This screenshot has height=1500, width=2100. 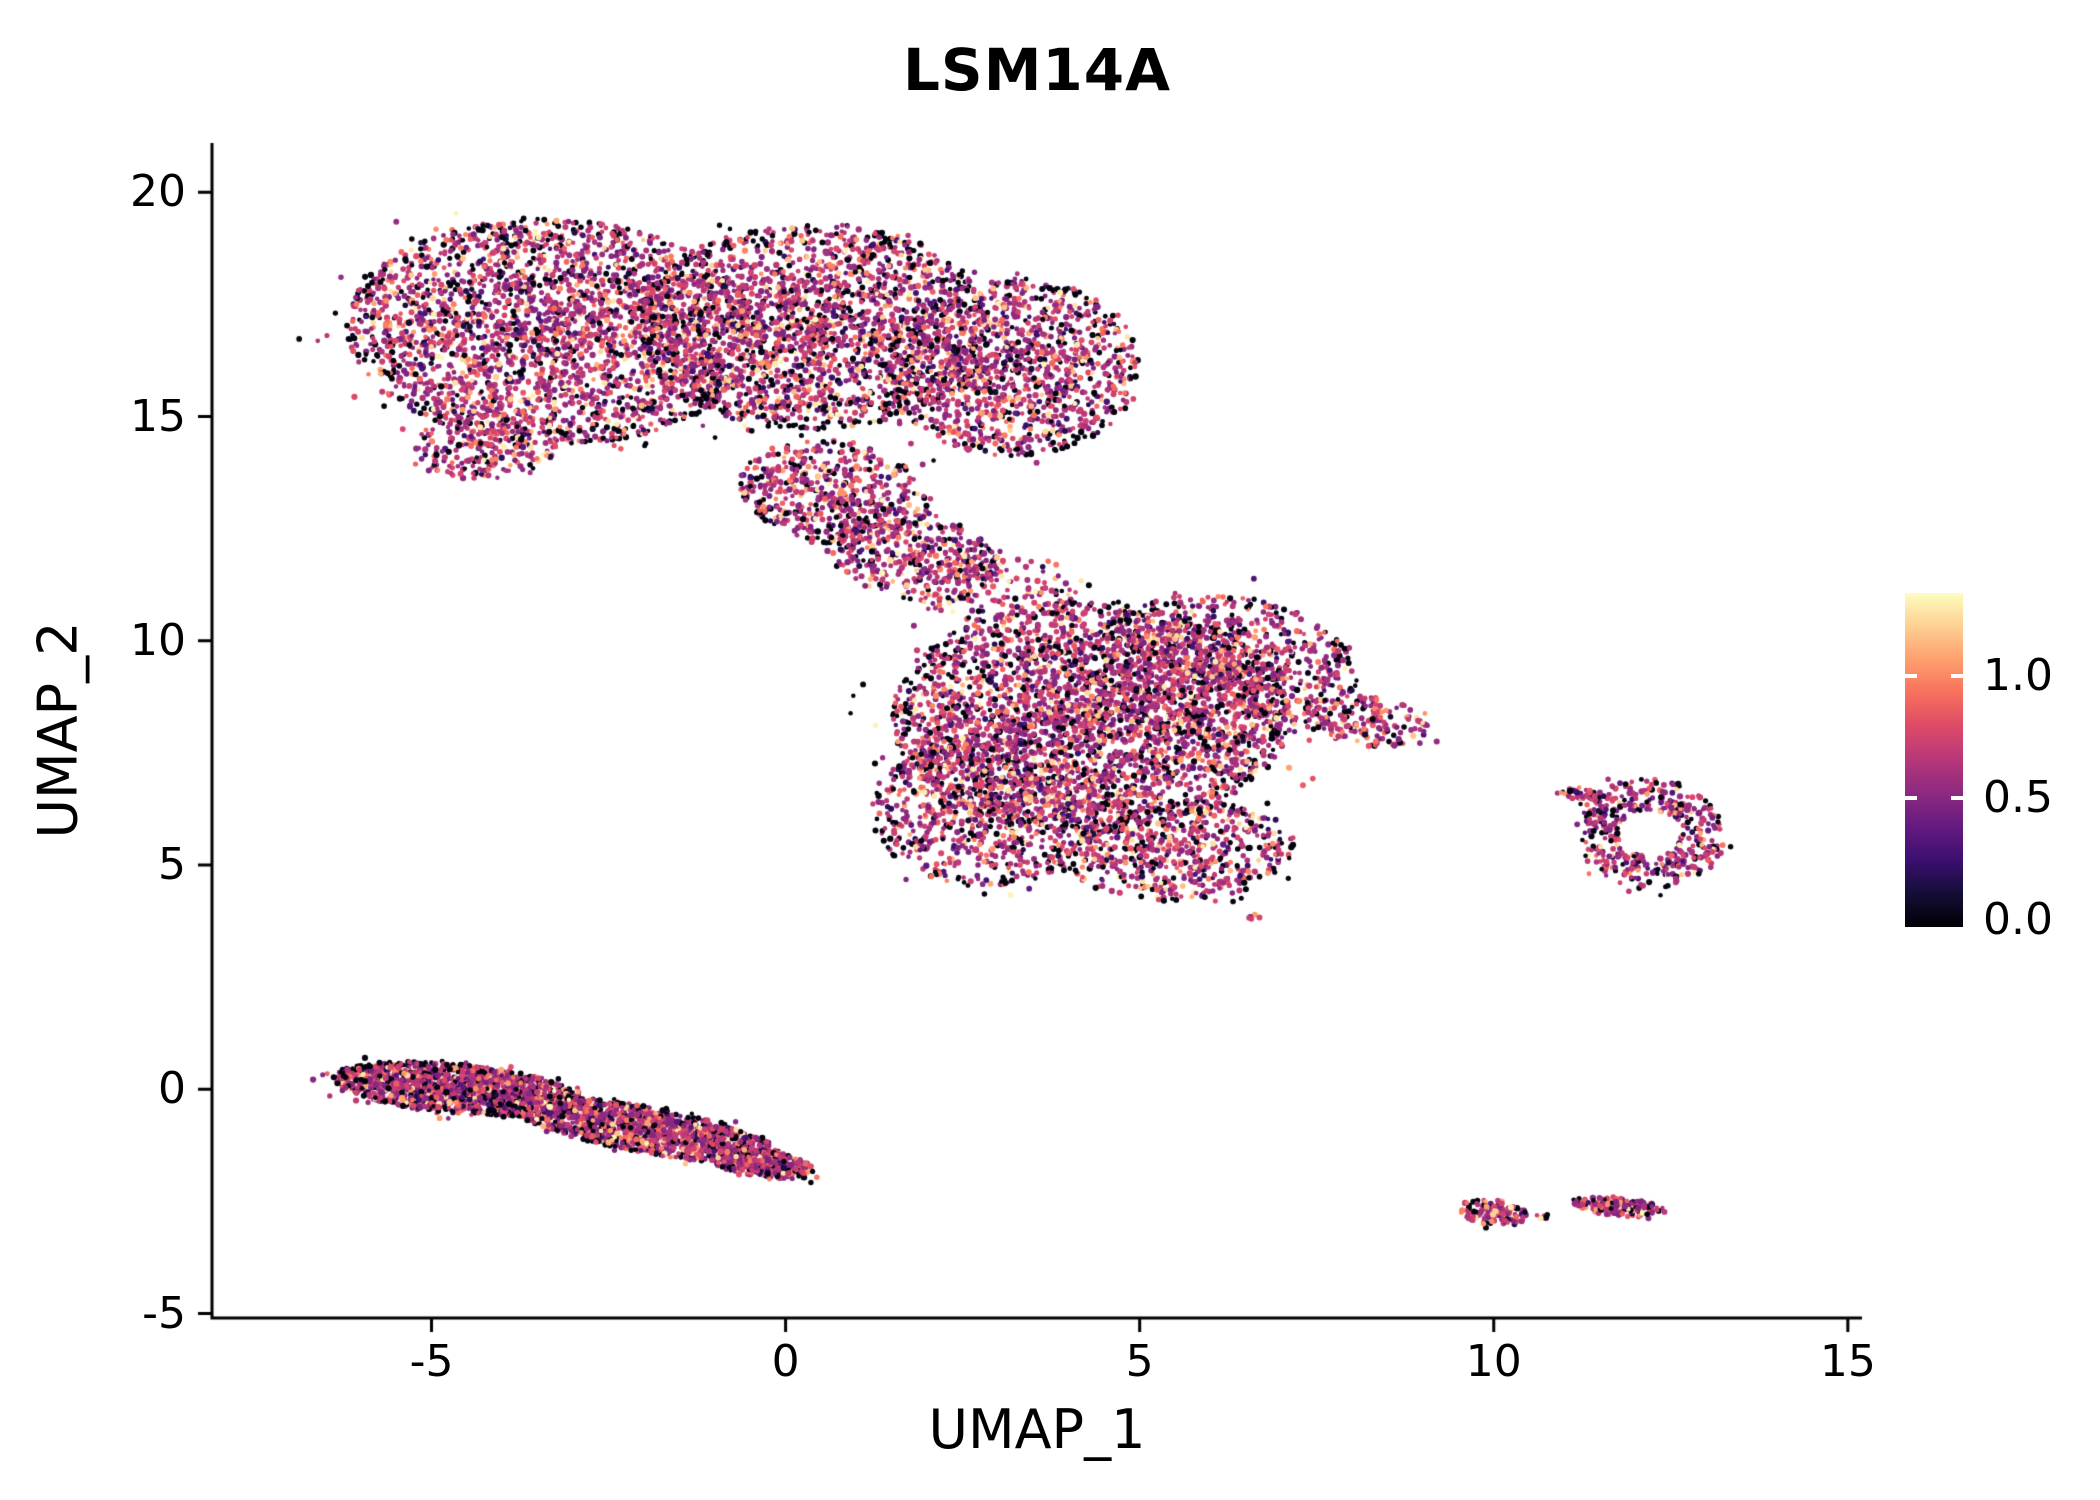 What do you see at coordinates (158, 416) in the screenshot?
I see `y-tick-label: 15` at bounding box center [158, 416].